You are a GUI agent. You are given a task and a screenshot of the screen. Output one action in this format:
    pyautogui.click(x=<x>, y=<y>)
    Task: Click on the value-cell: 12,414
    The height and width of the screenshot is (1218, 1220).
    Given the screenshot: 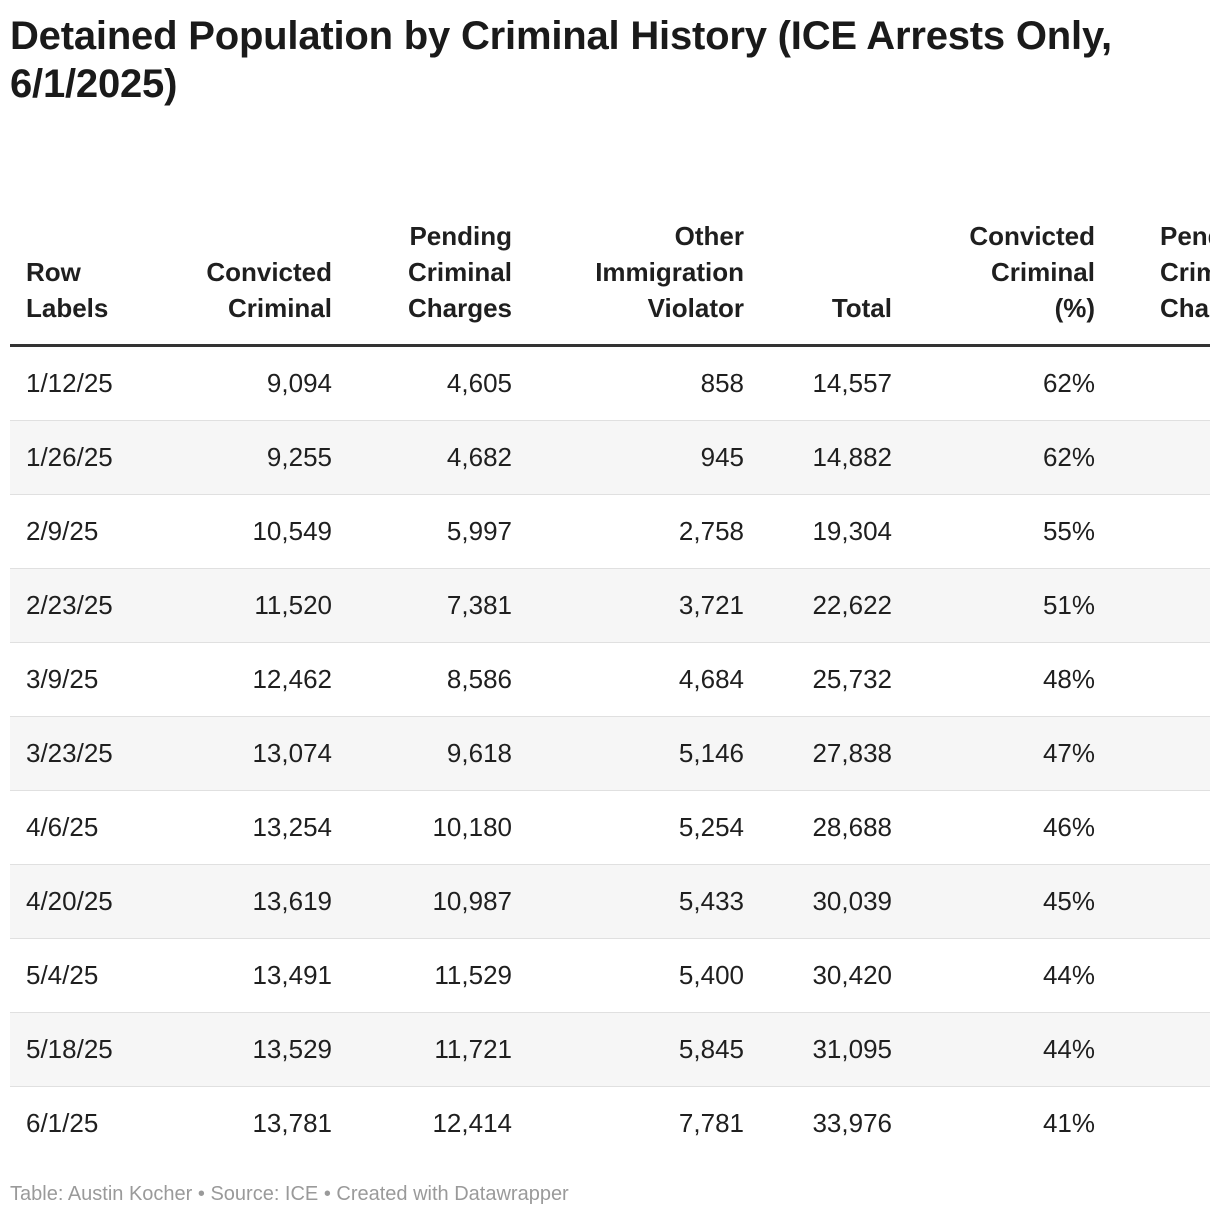 What is the action you would take?
    pyautogui.click(x=472, y=1123)
    